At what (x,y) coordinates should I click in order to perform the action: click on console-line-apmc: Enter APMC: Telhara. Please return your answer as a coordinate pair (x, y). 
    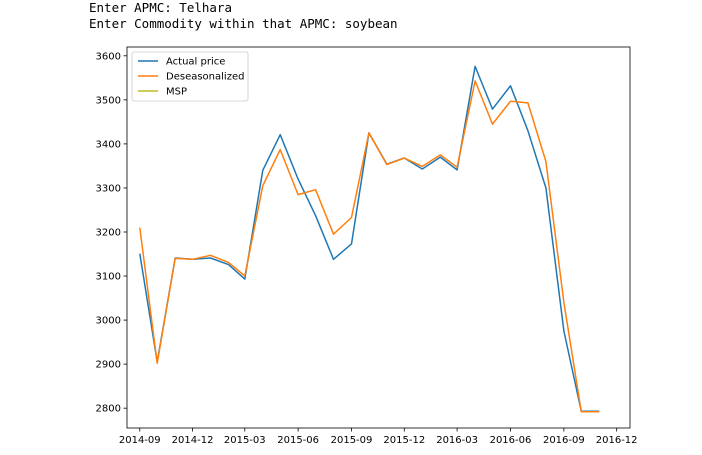
    Looking at the image, I should click on (160, 7).